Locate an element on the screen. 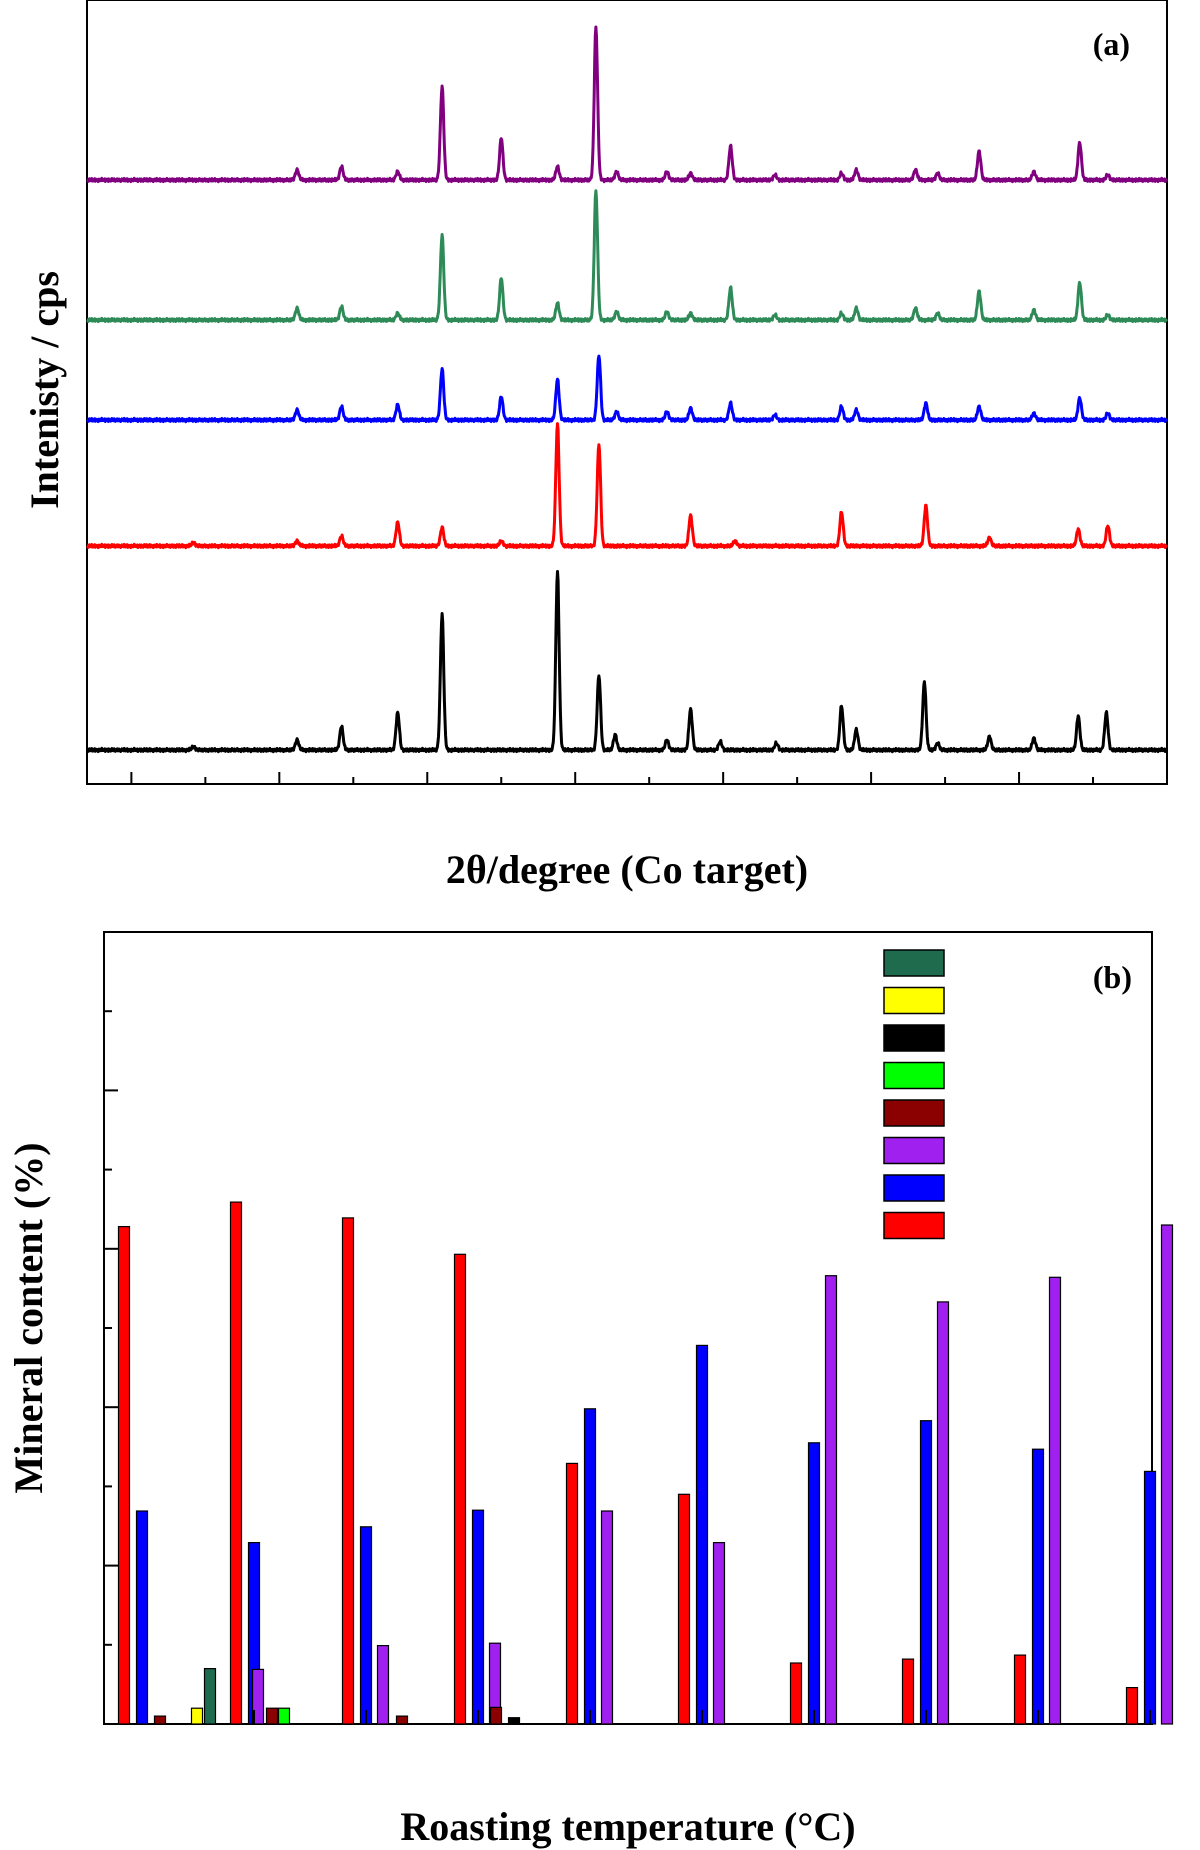  mineral-legend is located at coordinates (914, 1094).